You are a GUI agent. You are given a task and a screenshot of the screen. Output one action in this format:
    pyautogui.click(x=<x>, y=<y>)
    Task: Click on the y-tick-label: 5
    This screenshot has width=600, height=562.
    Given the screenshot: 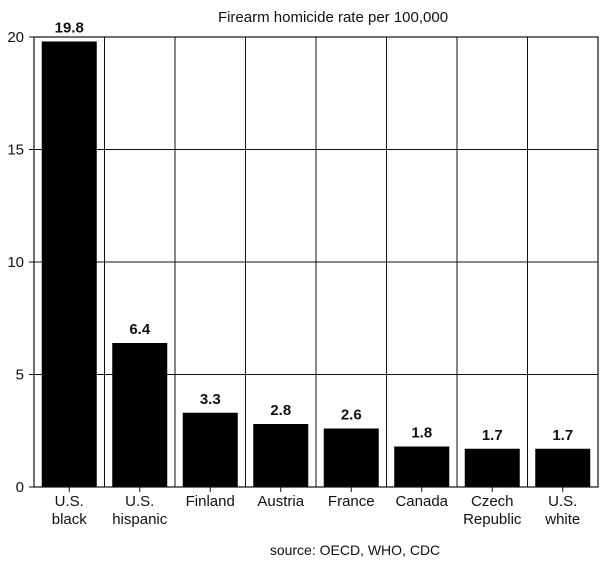 What is the action you would take?
    pyautogui.click(x=20, y=375)
    